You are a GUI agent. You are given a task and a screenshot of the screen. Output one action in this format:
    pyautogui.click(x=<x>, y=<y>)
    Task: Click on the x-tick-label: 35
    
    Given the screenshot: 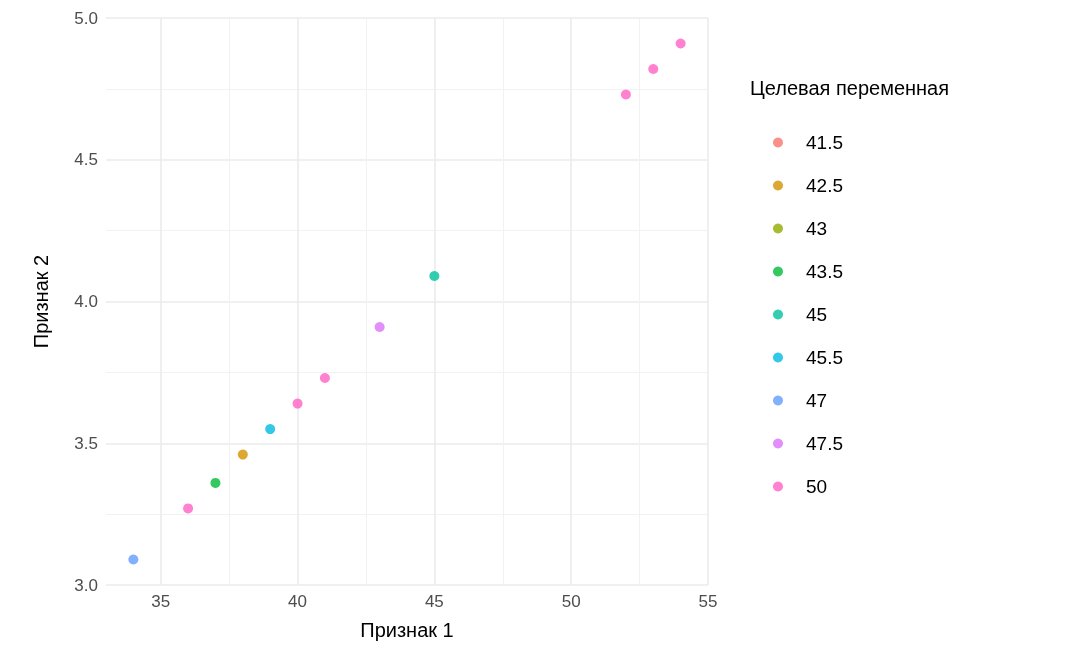 What is the action you would take?
    pyautogui.click(x=161, y=601)
    